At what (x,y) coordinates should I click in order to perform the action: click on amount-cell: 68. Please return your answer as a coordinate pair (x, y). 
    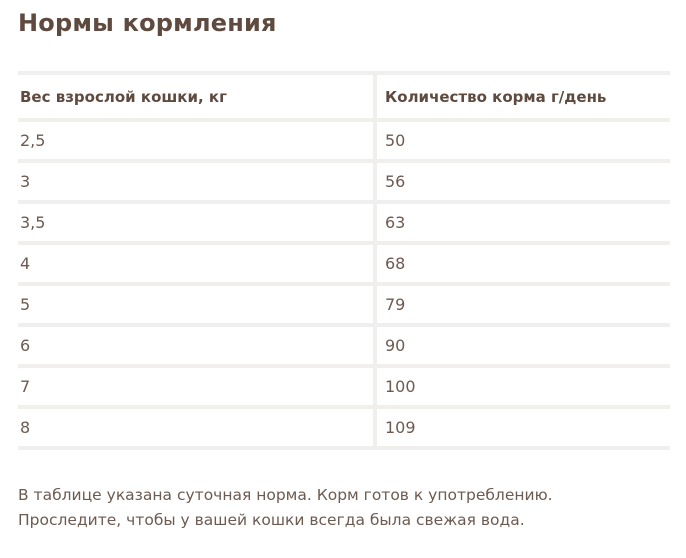
    Looking at the image, I should click on (521, 265).